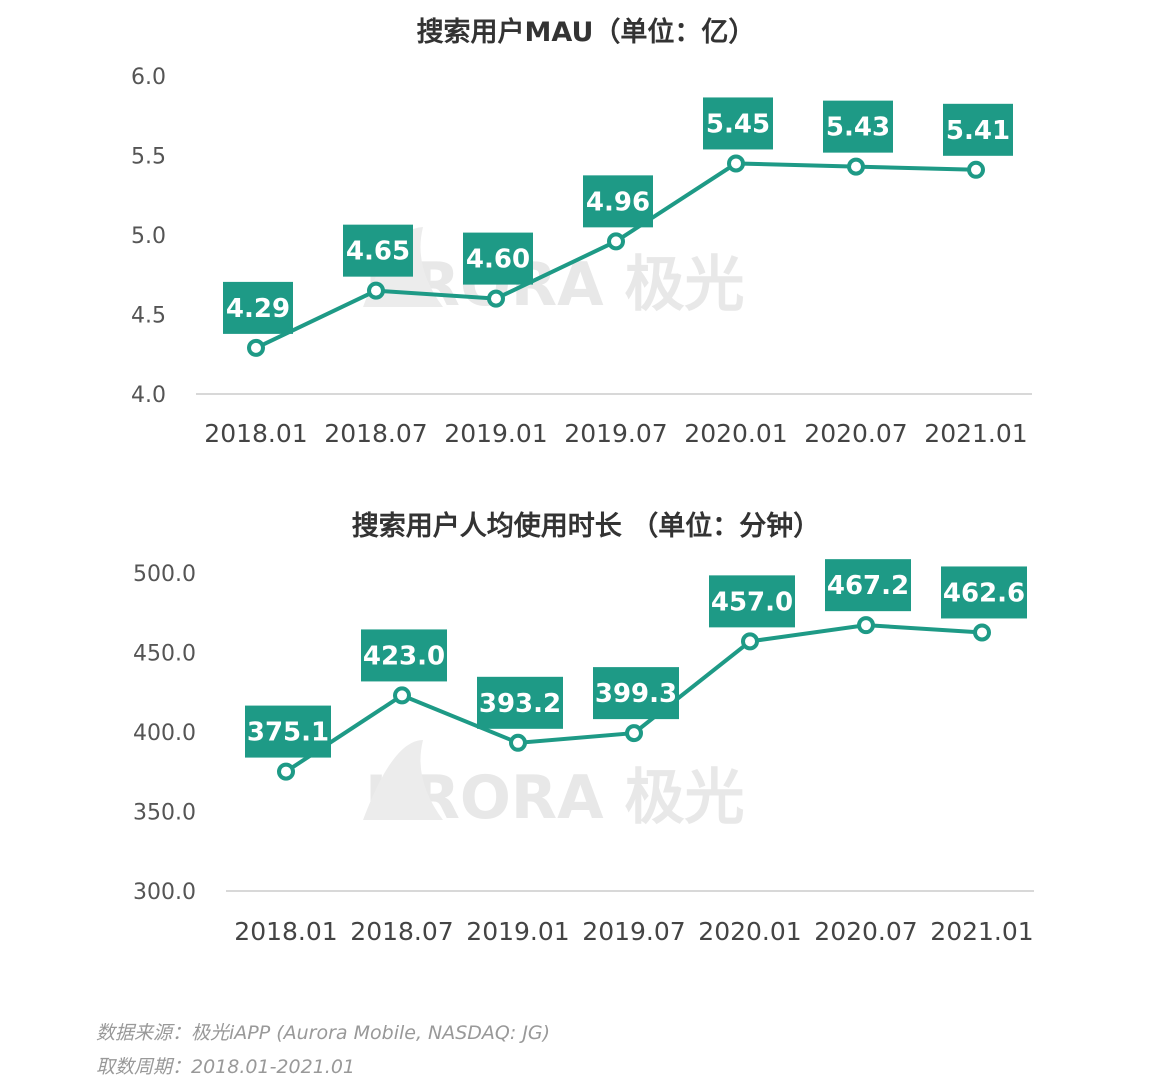 The width and height of the screenshot is (1172, 1080). I want to click on data-label: 4.29, so click(258, 309).